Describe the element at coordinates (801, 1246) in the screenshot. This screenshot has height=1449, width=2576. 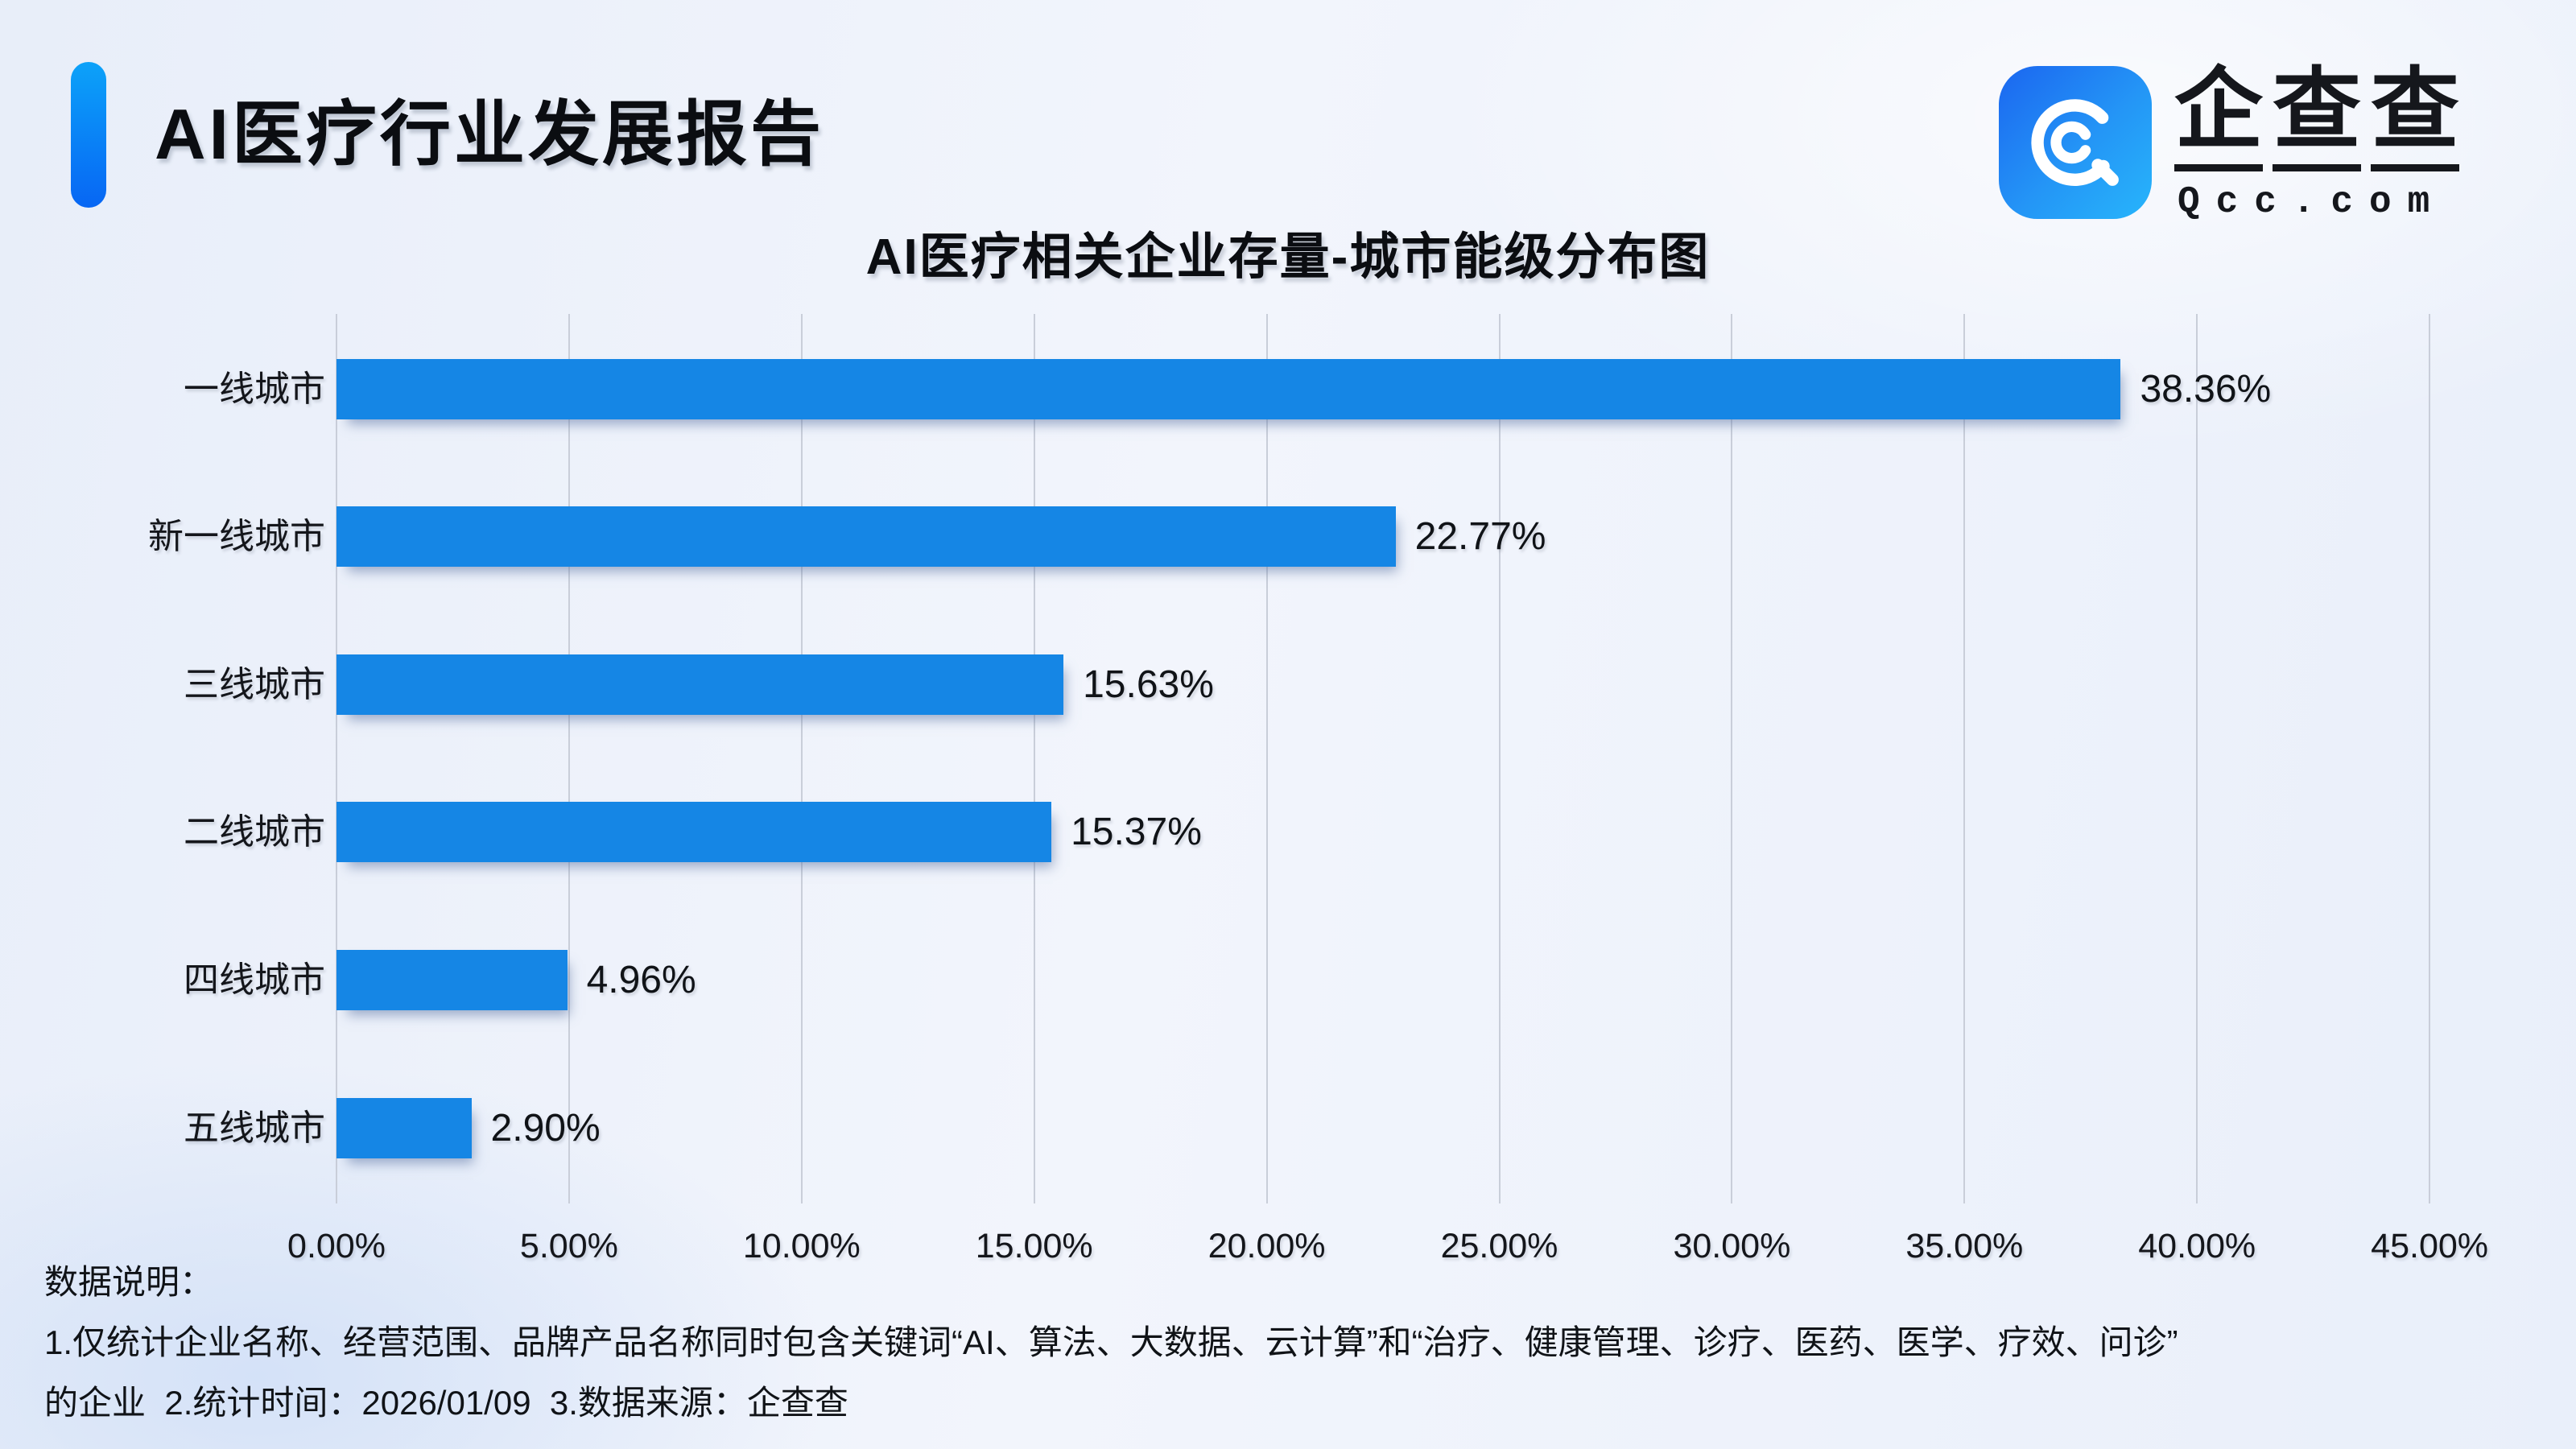
I see `x-tick-label: 10.00%` at that location.